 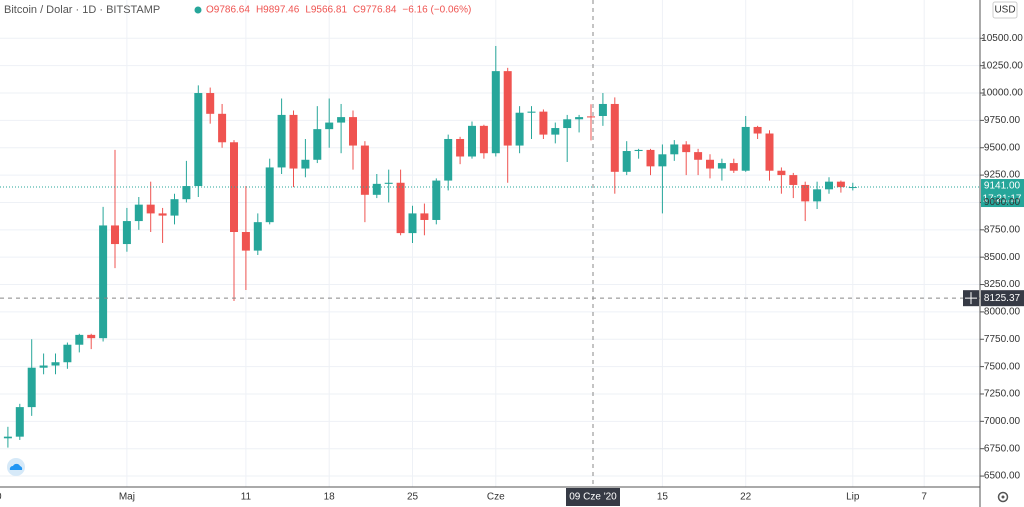 I want to click on countdown: 17:21:17, so click(x=1002, y=199).